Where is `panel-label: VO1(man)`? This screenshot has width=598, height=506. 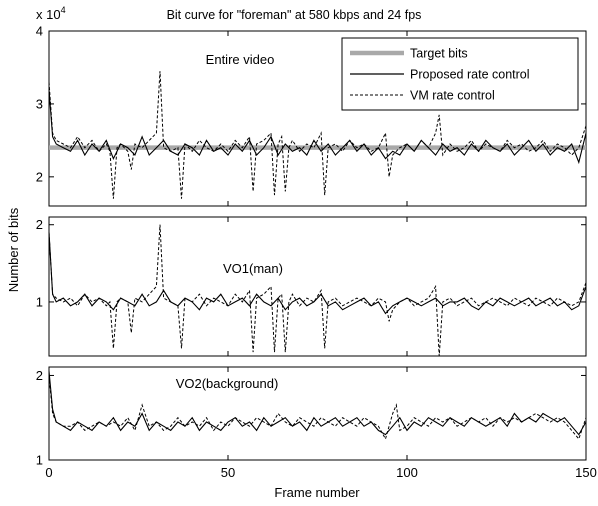 panel-label: VO1(man) is located at coordinates (253, 268).